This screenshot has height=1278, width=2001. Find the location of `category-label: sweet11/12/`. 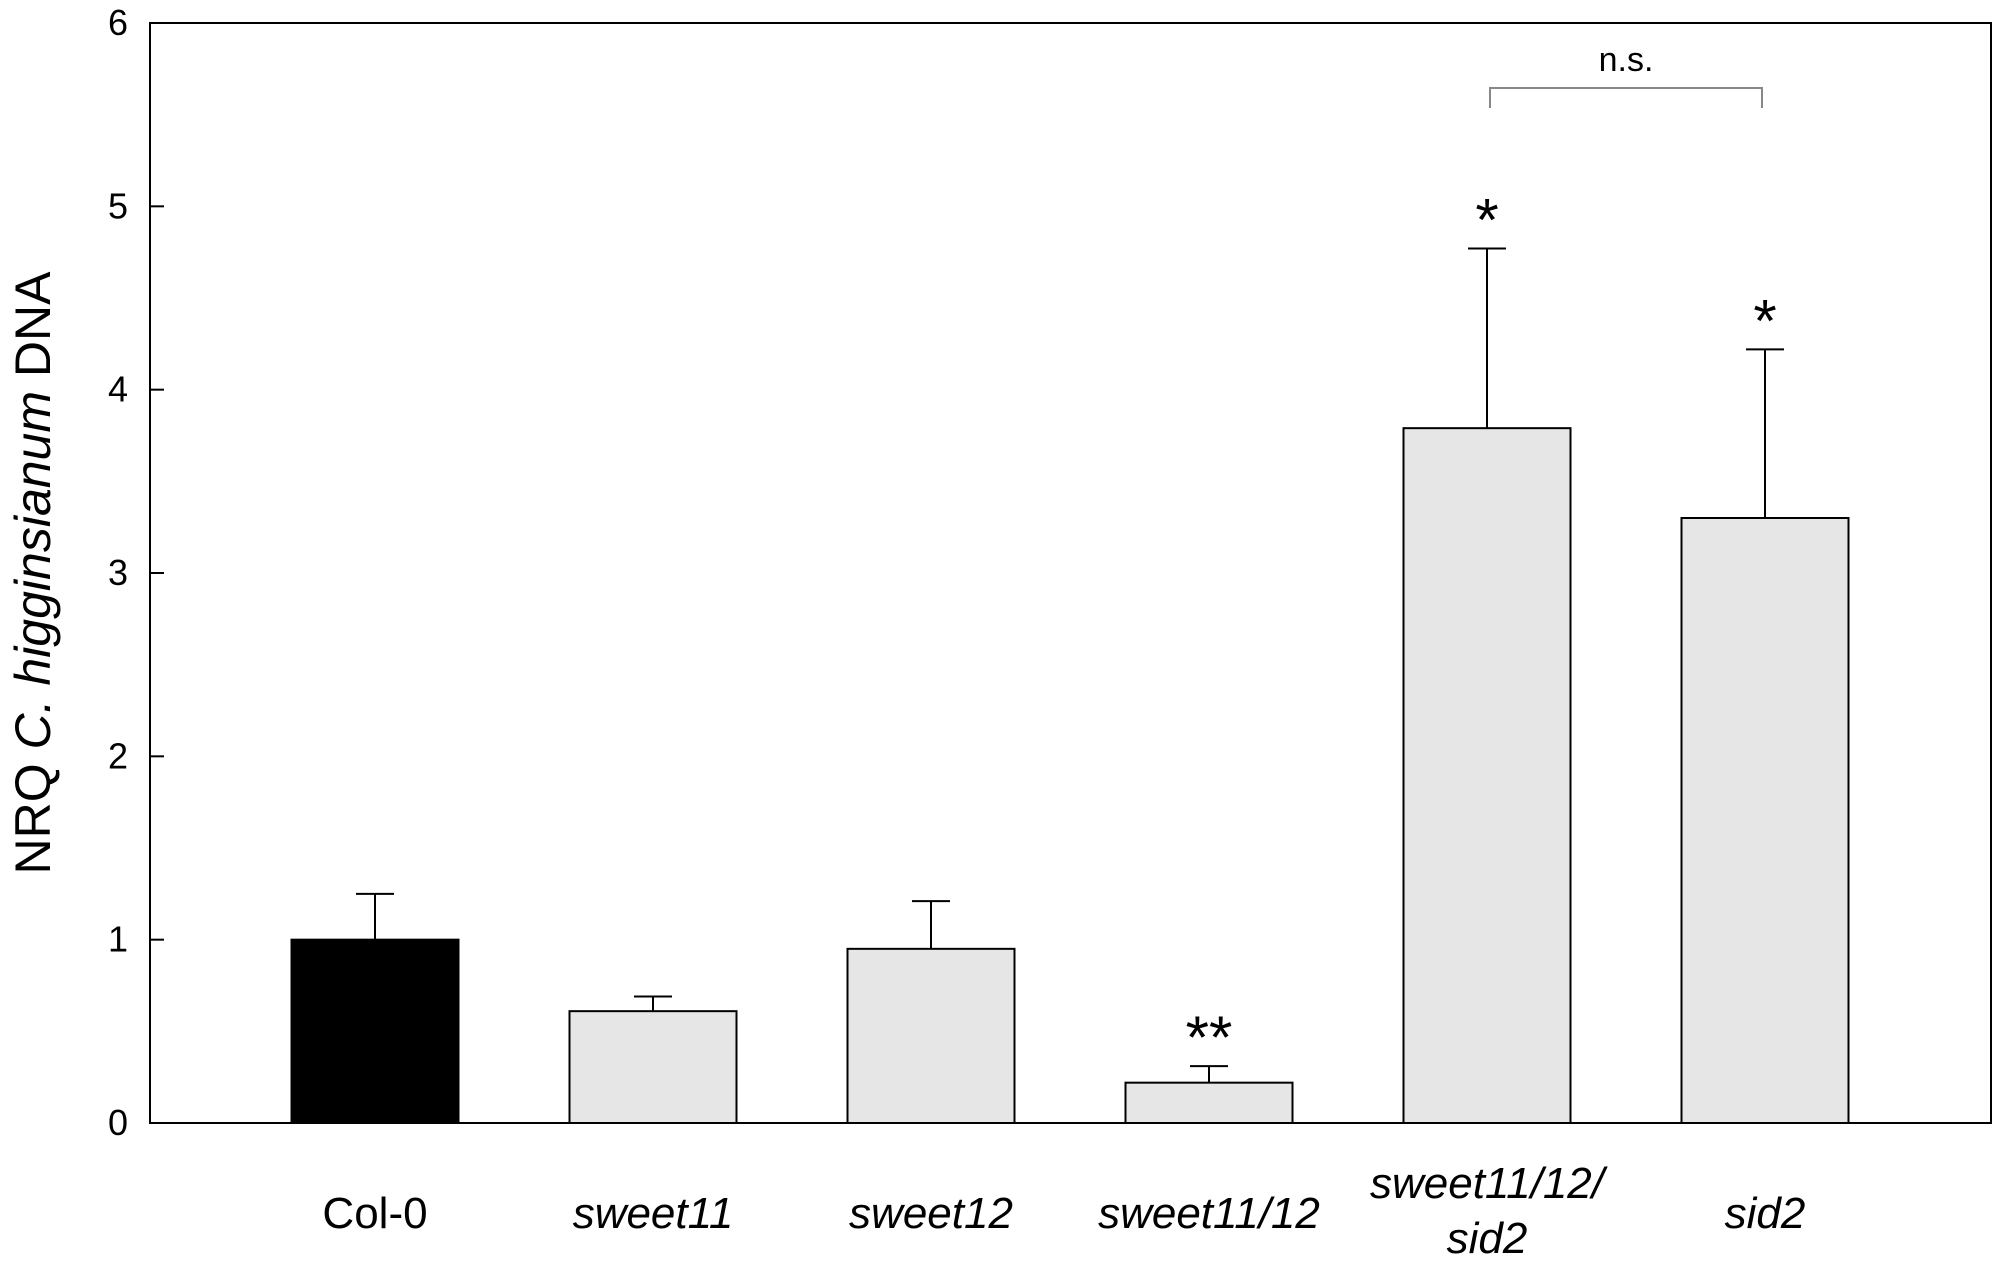

category-label: sweet11/12/ is located at coordinates (1489, 1183).